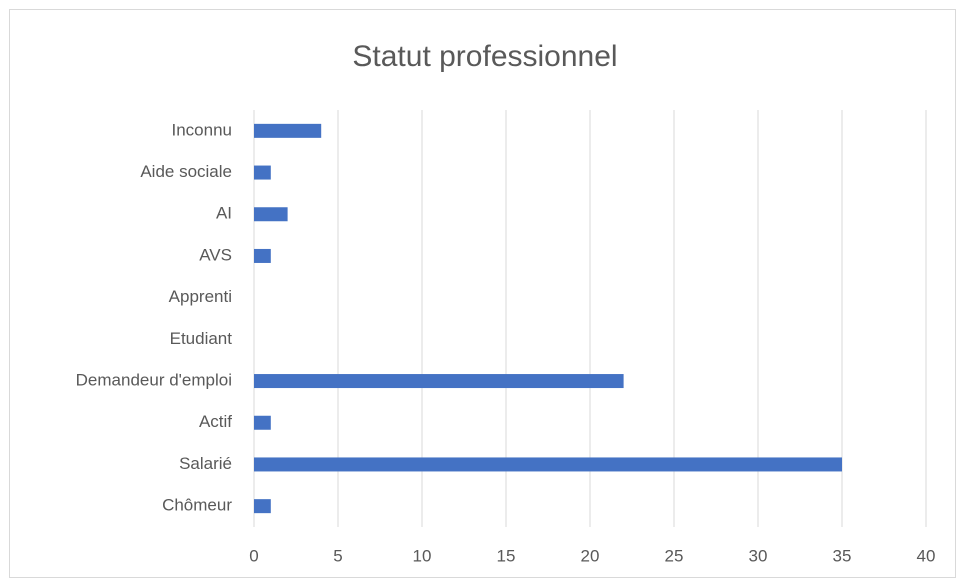  I want to click on y-tick-label: AI, so click(224, 213).